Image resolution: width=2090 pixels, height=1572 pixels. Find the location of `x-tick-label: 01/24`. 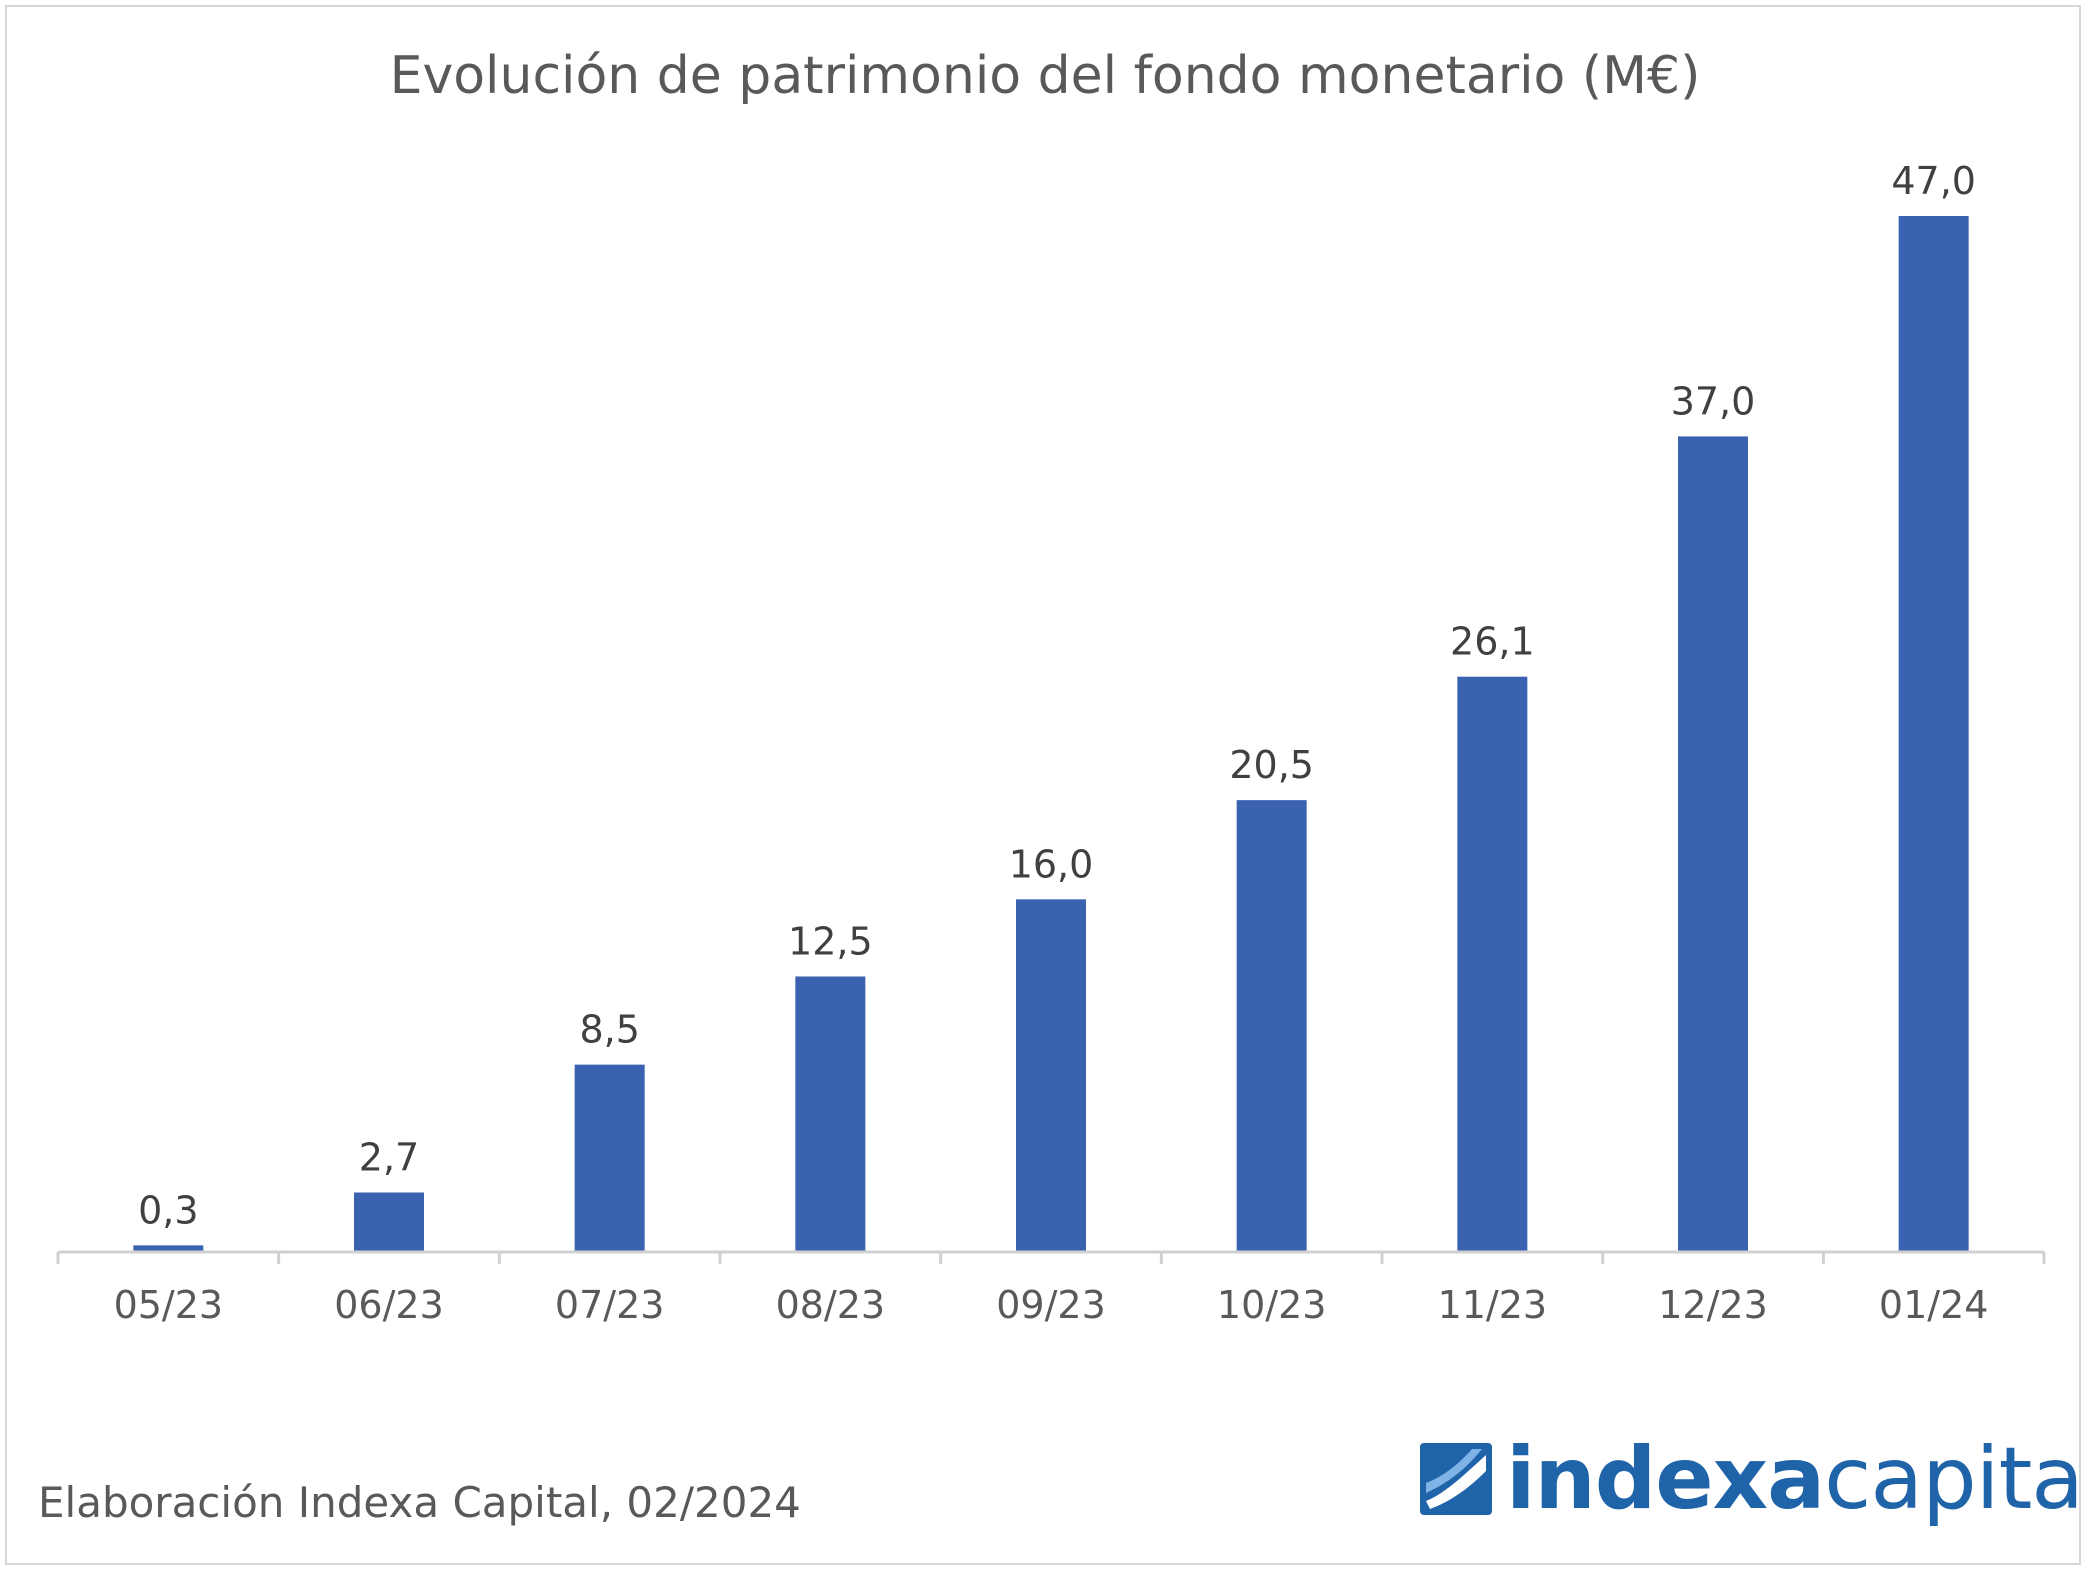

x-tick-label: 01/24 is located at coordinates (1934, 1305).